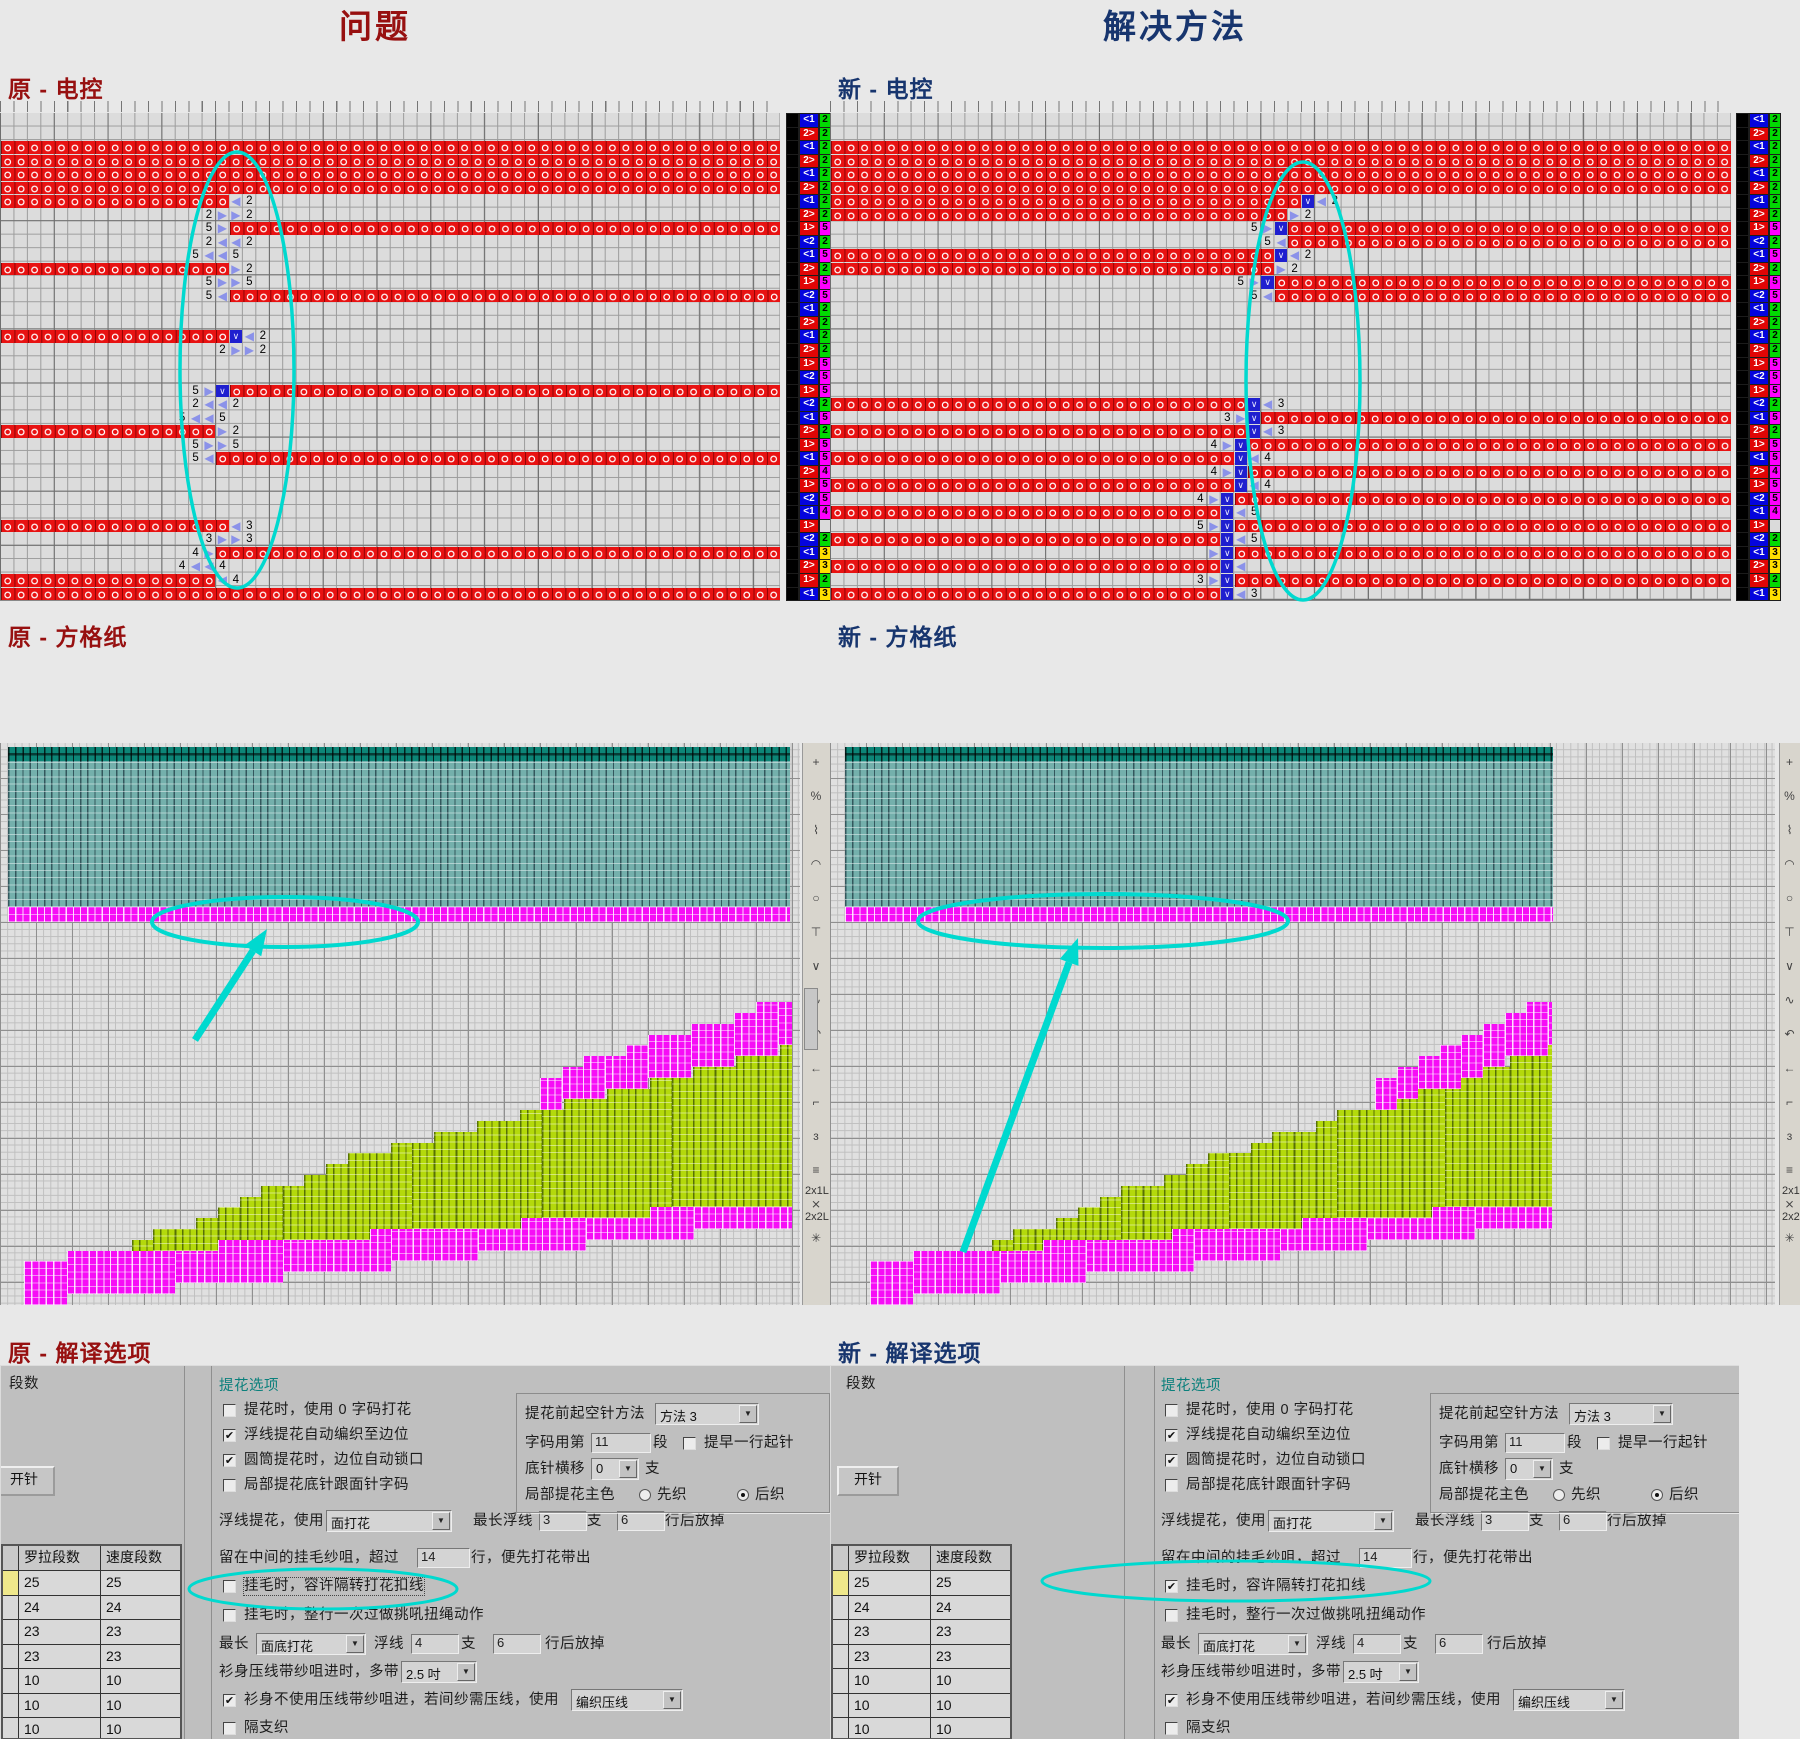  I want to click on symbol-toolbar: +% ⌇ ◠ ○ ⊤ ∨ ∿ ↶ ← ⌐ ɜ ≡ ⨯ ✳ 2x1 2x2, so click(1789, 1024).